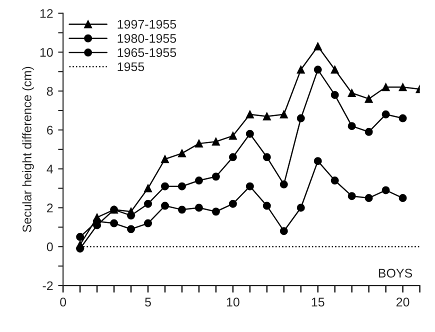 The height and width of the screenshot is (332, 435). I want to click on x-tick-label: 0, so click(63, 302).